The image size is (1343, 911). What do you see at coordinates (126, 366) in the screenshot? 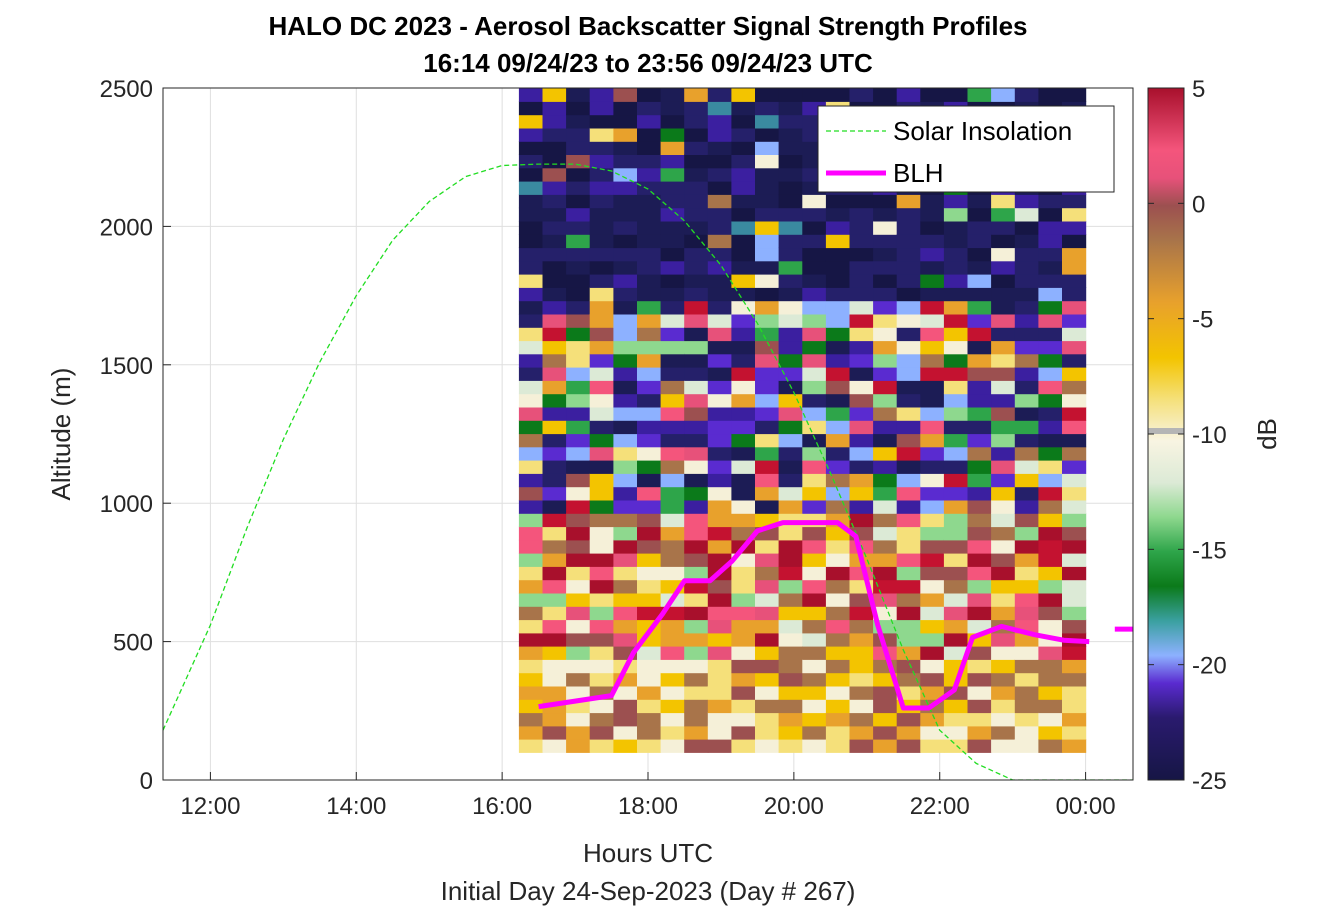
I see `y-tick-label: 1500` at bounding box center [126, 366].